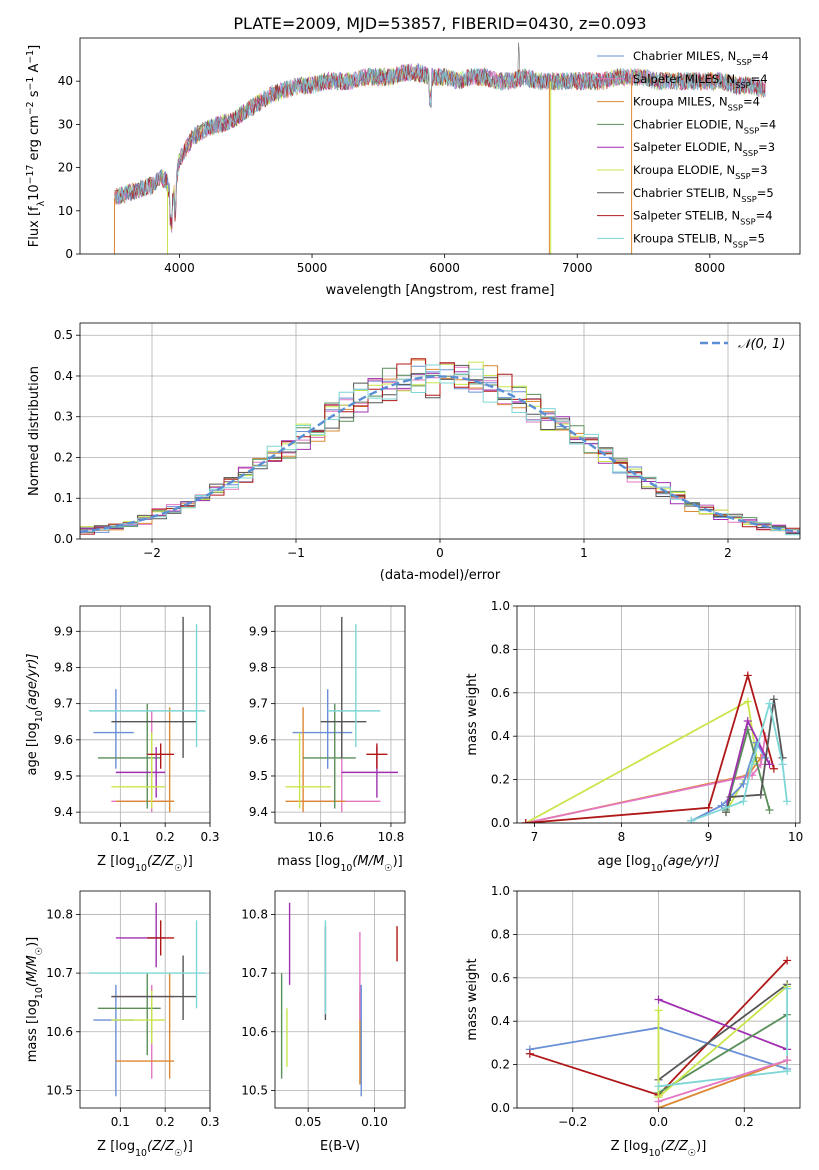 The width and height of the screenshot is (819, 1170). What do you see at coordinates (701, 58) in the screenshot?
I see `legend-label: Chabrier MILES, NSSP=4` at bounding box center [701, 58].